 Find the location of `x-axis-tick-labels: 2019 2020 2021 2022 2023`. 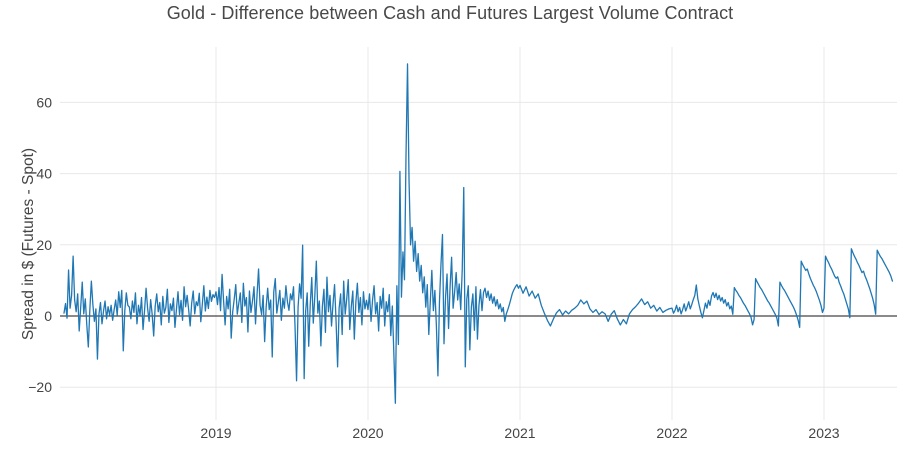

x-axis-tick-labels: 2019 2020 2021 2022 2023 is located at coordinates (519, 433).